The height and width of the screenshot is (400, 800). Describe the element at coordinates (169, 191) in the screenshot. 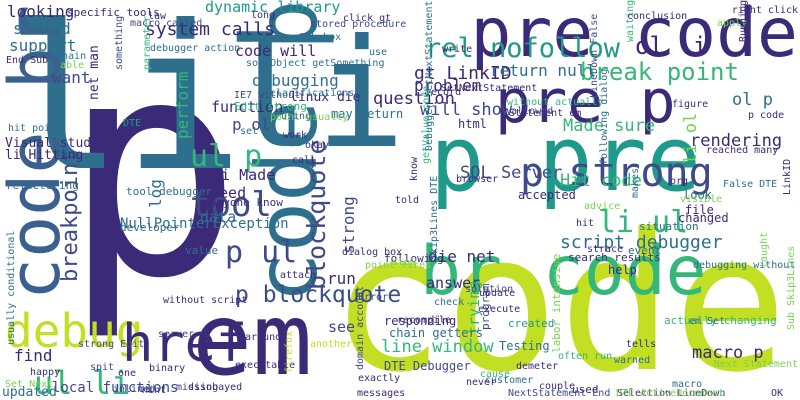

I see `word-tool-debugger: tool debugger` at that location.